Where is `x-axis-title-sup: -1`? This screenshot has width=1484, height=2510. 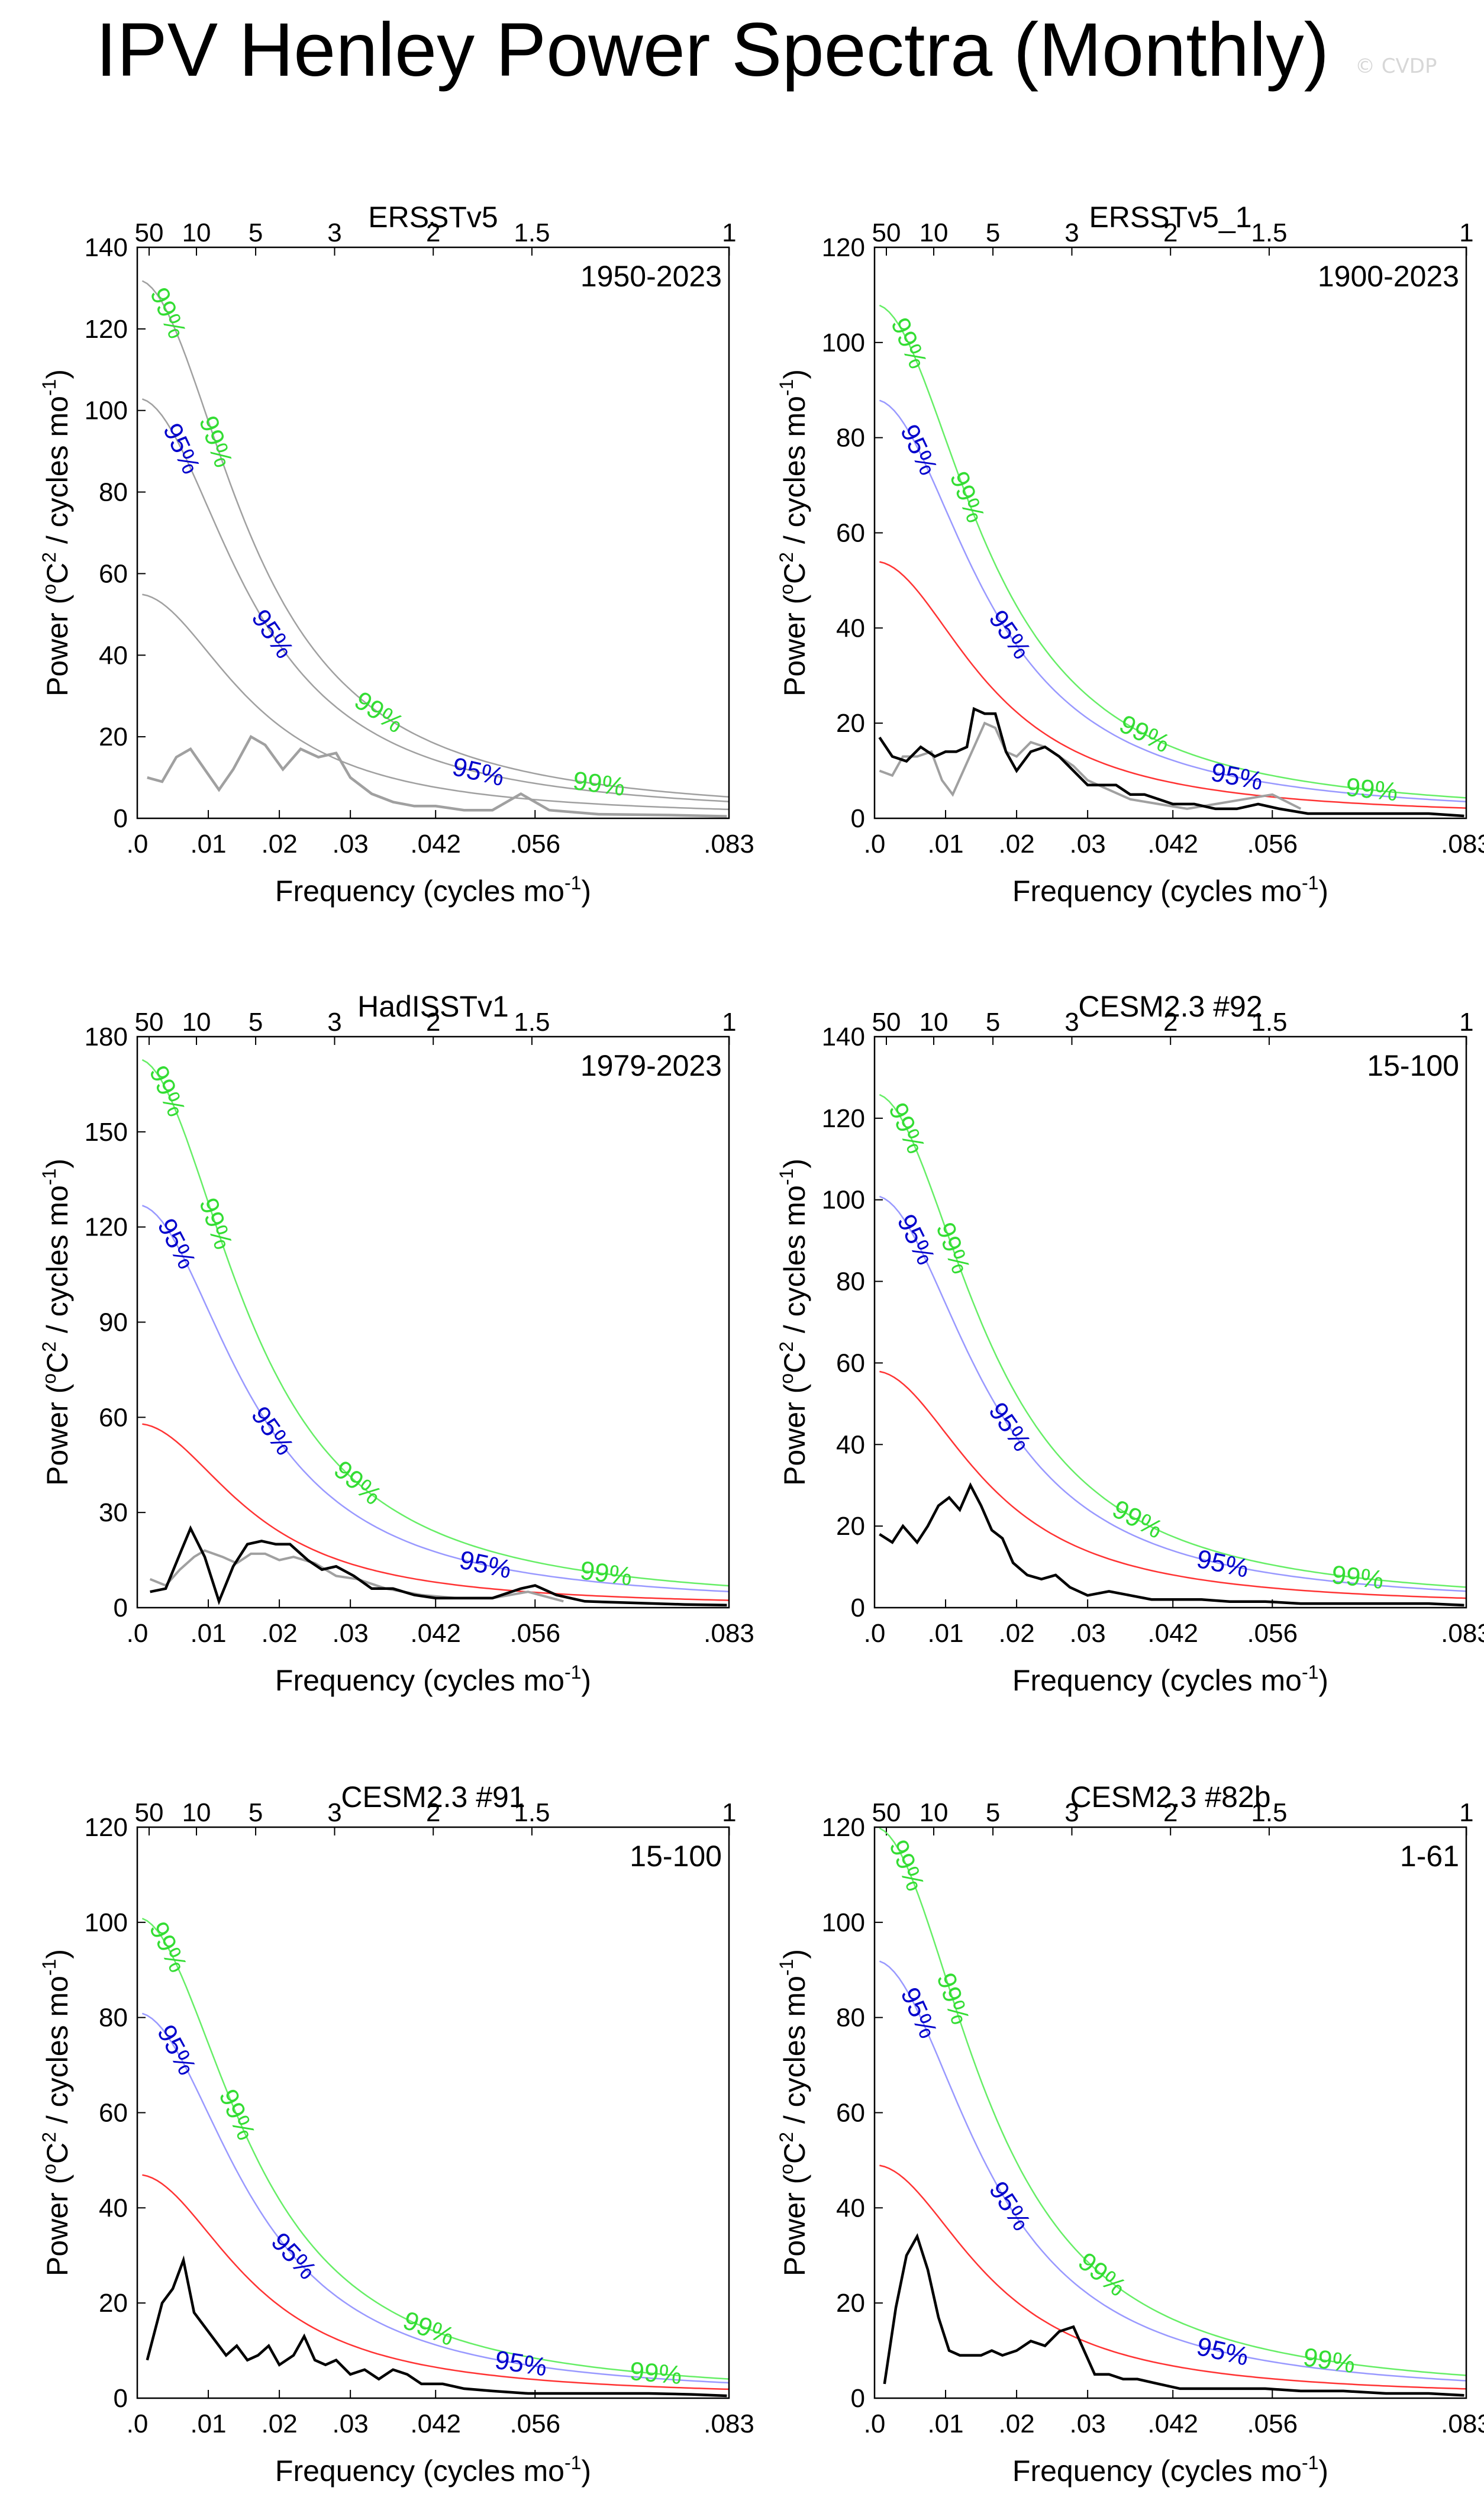 x-axis-title-sup: -1 is located at coordinates (572, 883).